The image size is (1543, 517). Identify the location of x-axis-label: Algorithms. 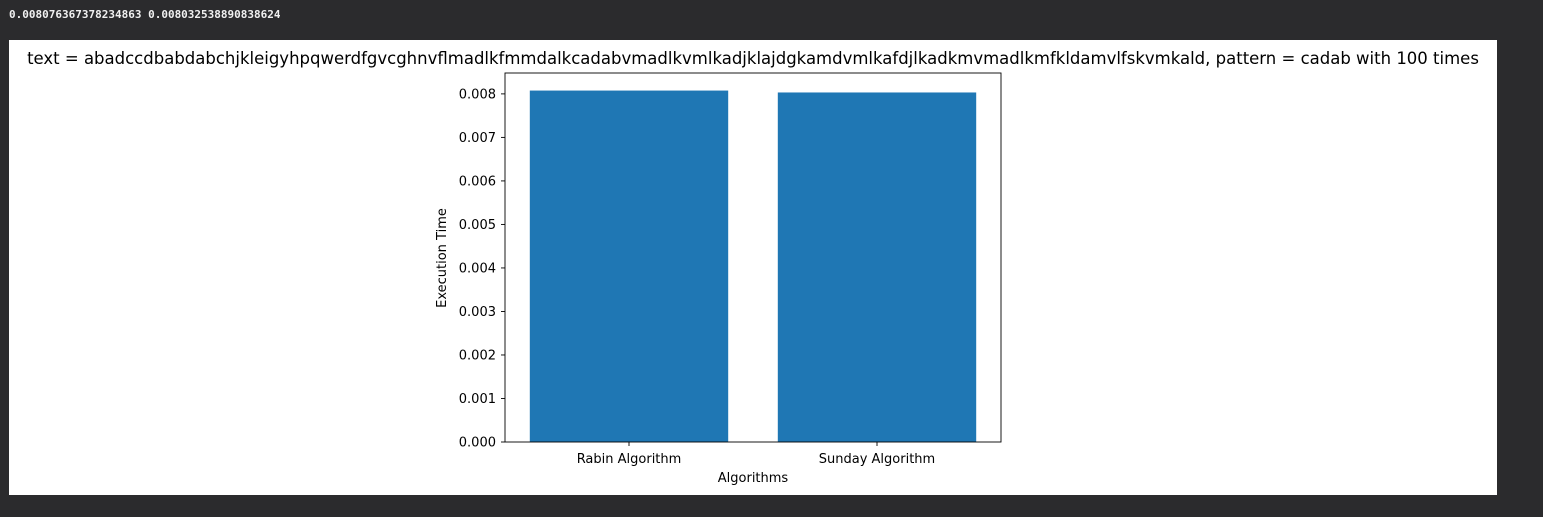
(753, 478).